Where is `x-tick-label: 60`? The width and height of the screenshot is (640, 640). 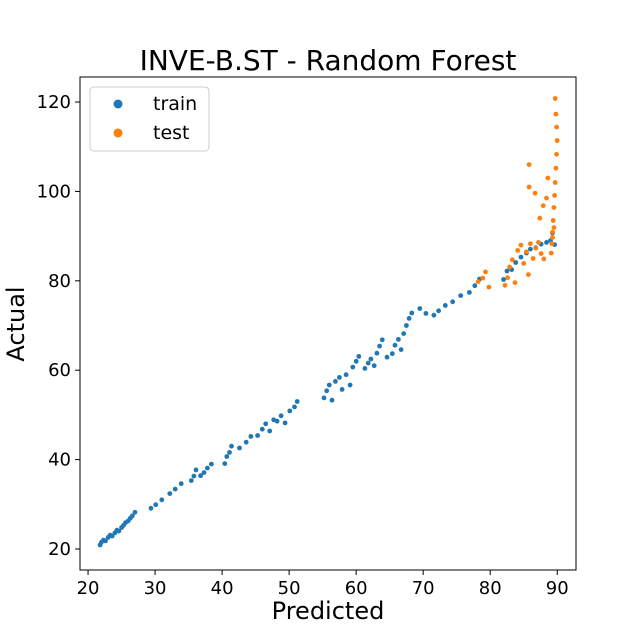
x-tick-label: 60 is located at coordinates (356, 588).